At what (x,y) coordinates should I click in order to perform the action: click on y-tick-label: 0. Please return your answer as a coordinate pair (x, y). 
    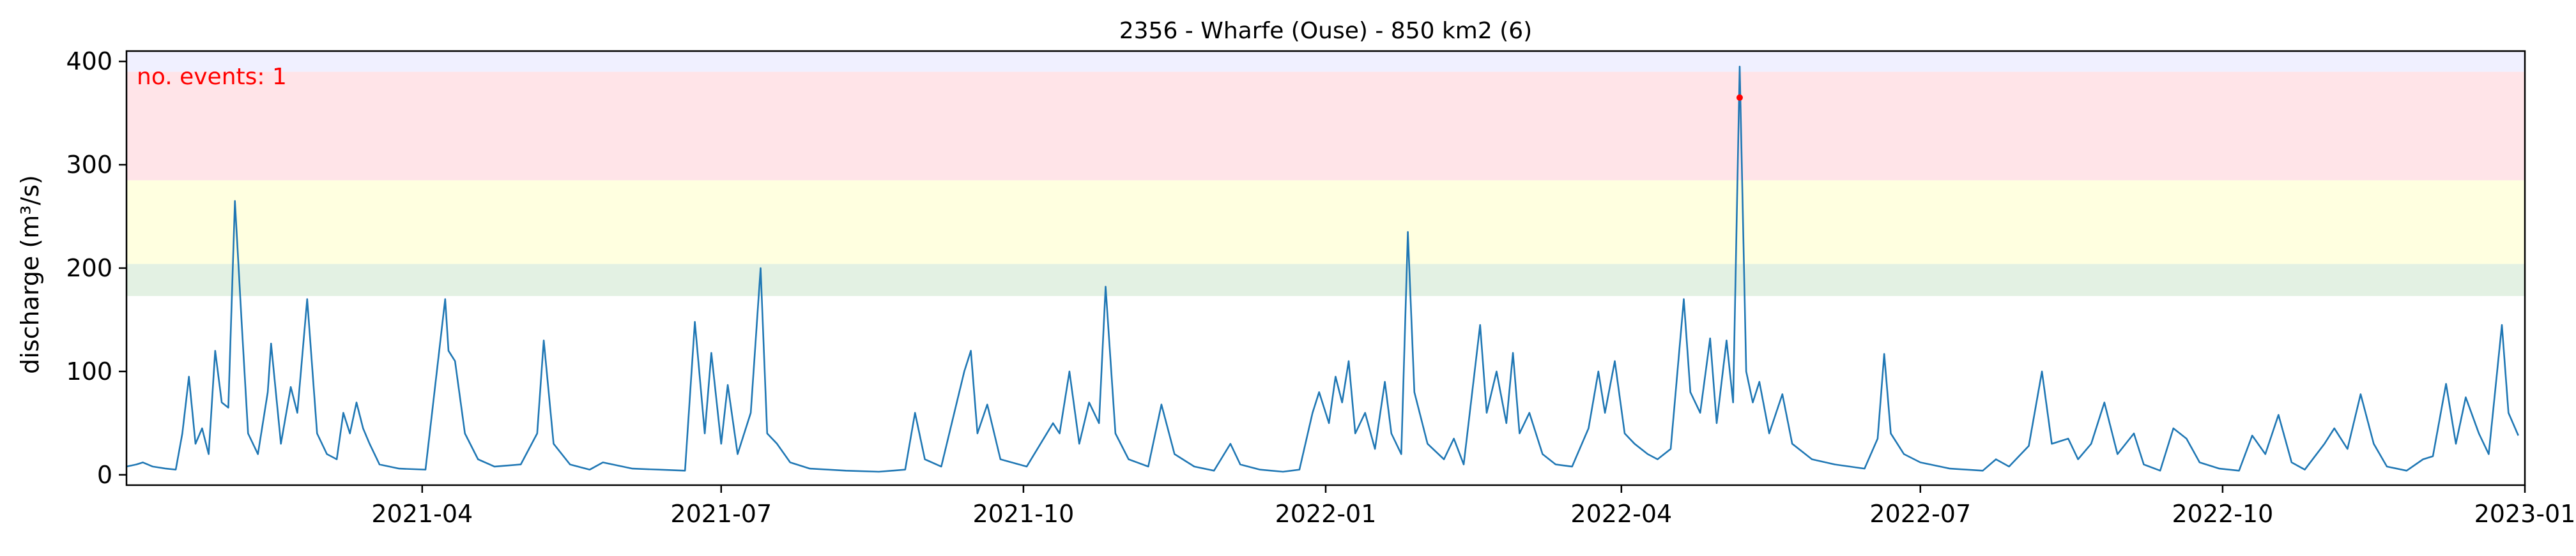
    Looking at the image, I should click on (104, 475).